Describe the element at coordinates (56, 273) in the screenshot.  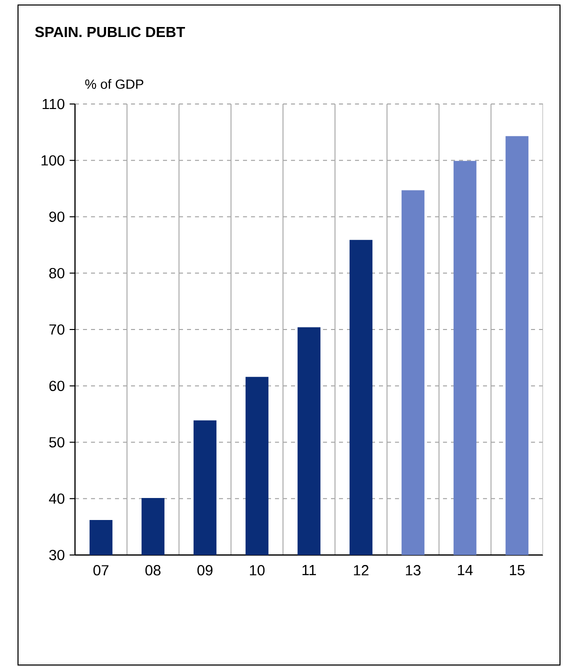
I see `y-tick-label: 80` at that location.